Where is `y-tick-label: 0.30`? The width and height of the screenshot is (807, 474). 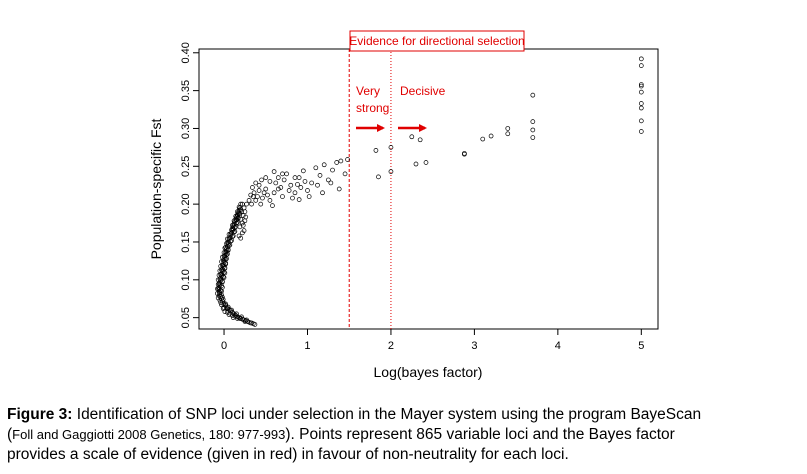
y-tick-label: 0.30 is located at coordinates (186, 128).